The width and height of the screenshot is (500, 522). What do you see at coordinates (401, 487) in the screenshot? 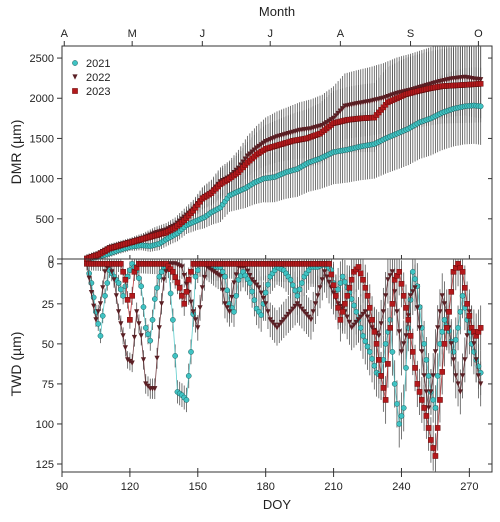
I see `doy-tick-label-5: 240` at bounding box center [401, 487].